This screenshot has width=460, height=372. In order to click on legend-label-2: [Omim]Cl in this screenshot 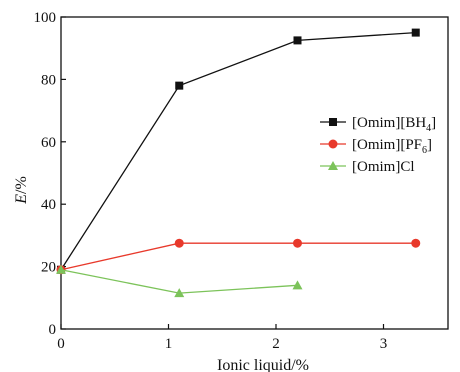, I will do `click(383, 167)`.